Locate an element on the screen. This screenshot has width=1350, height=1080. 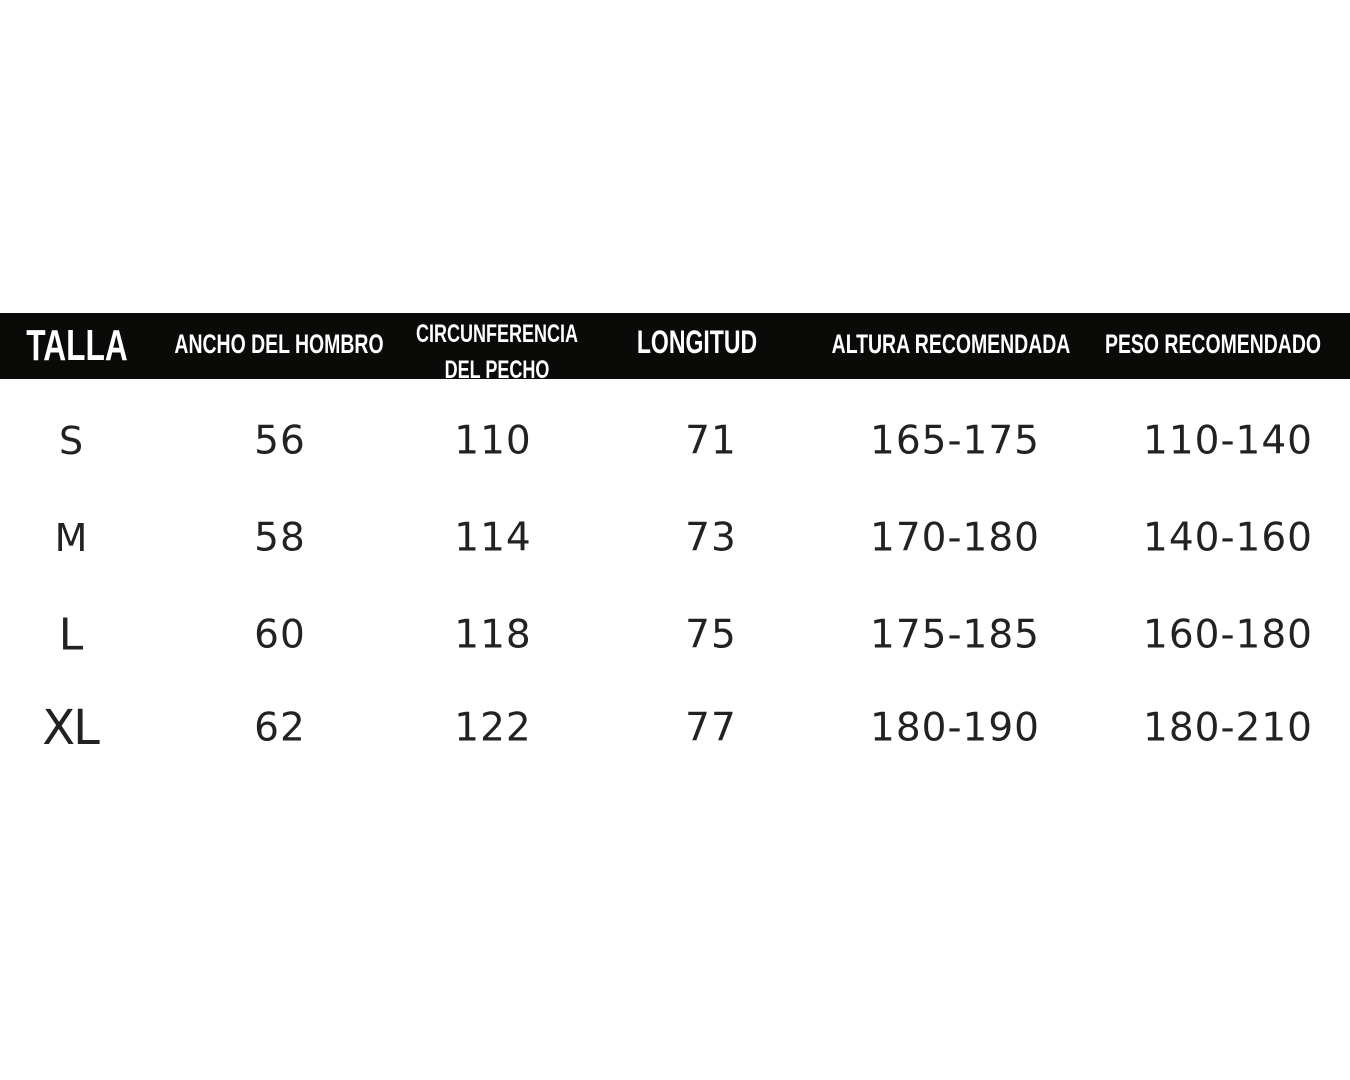
cell-ancho: 60 is located at coordinates (280, 635).